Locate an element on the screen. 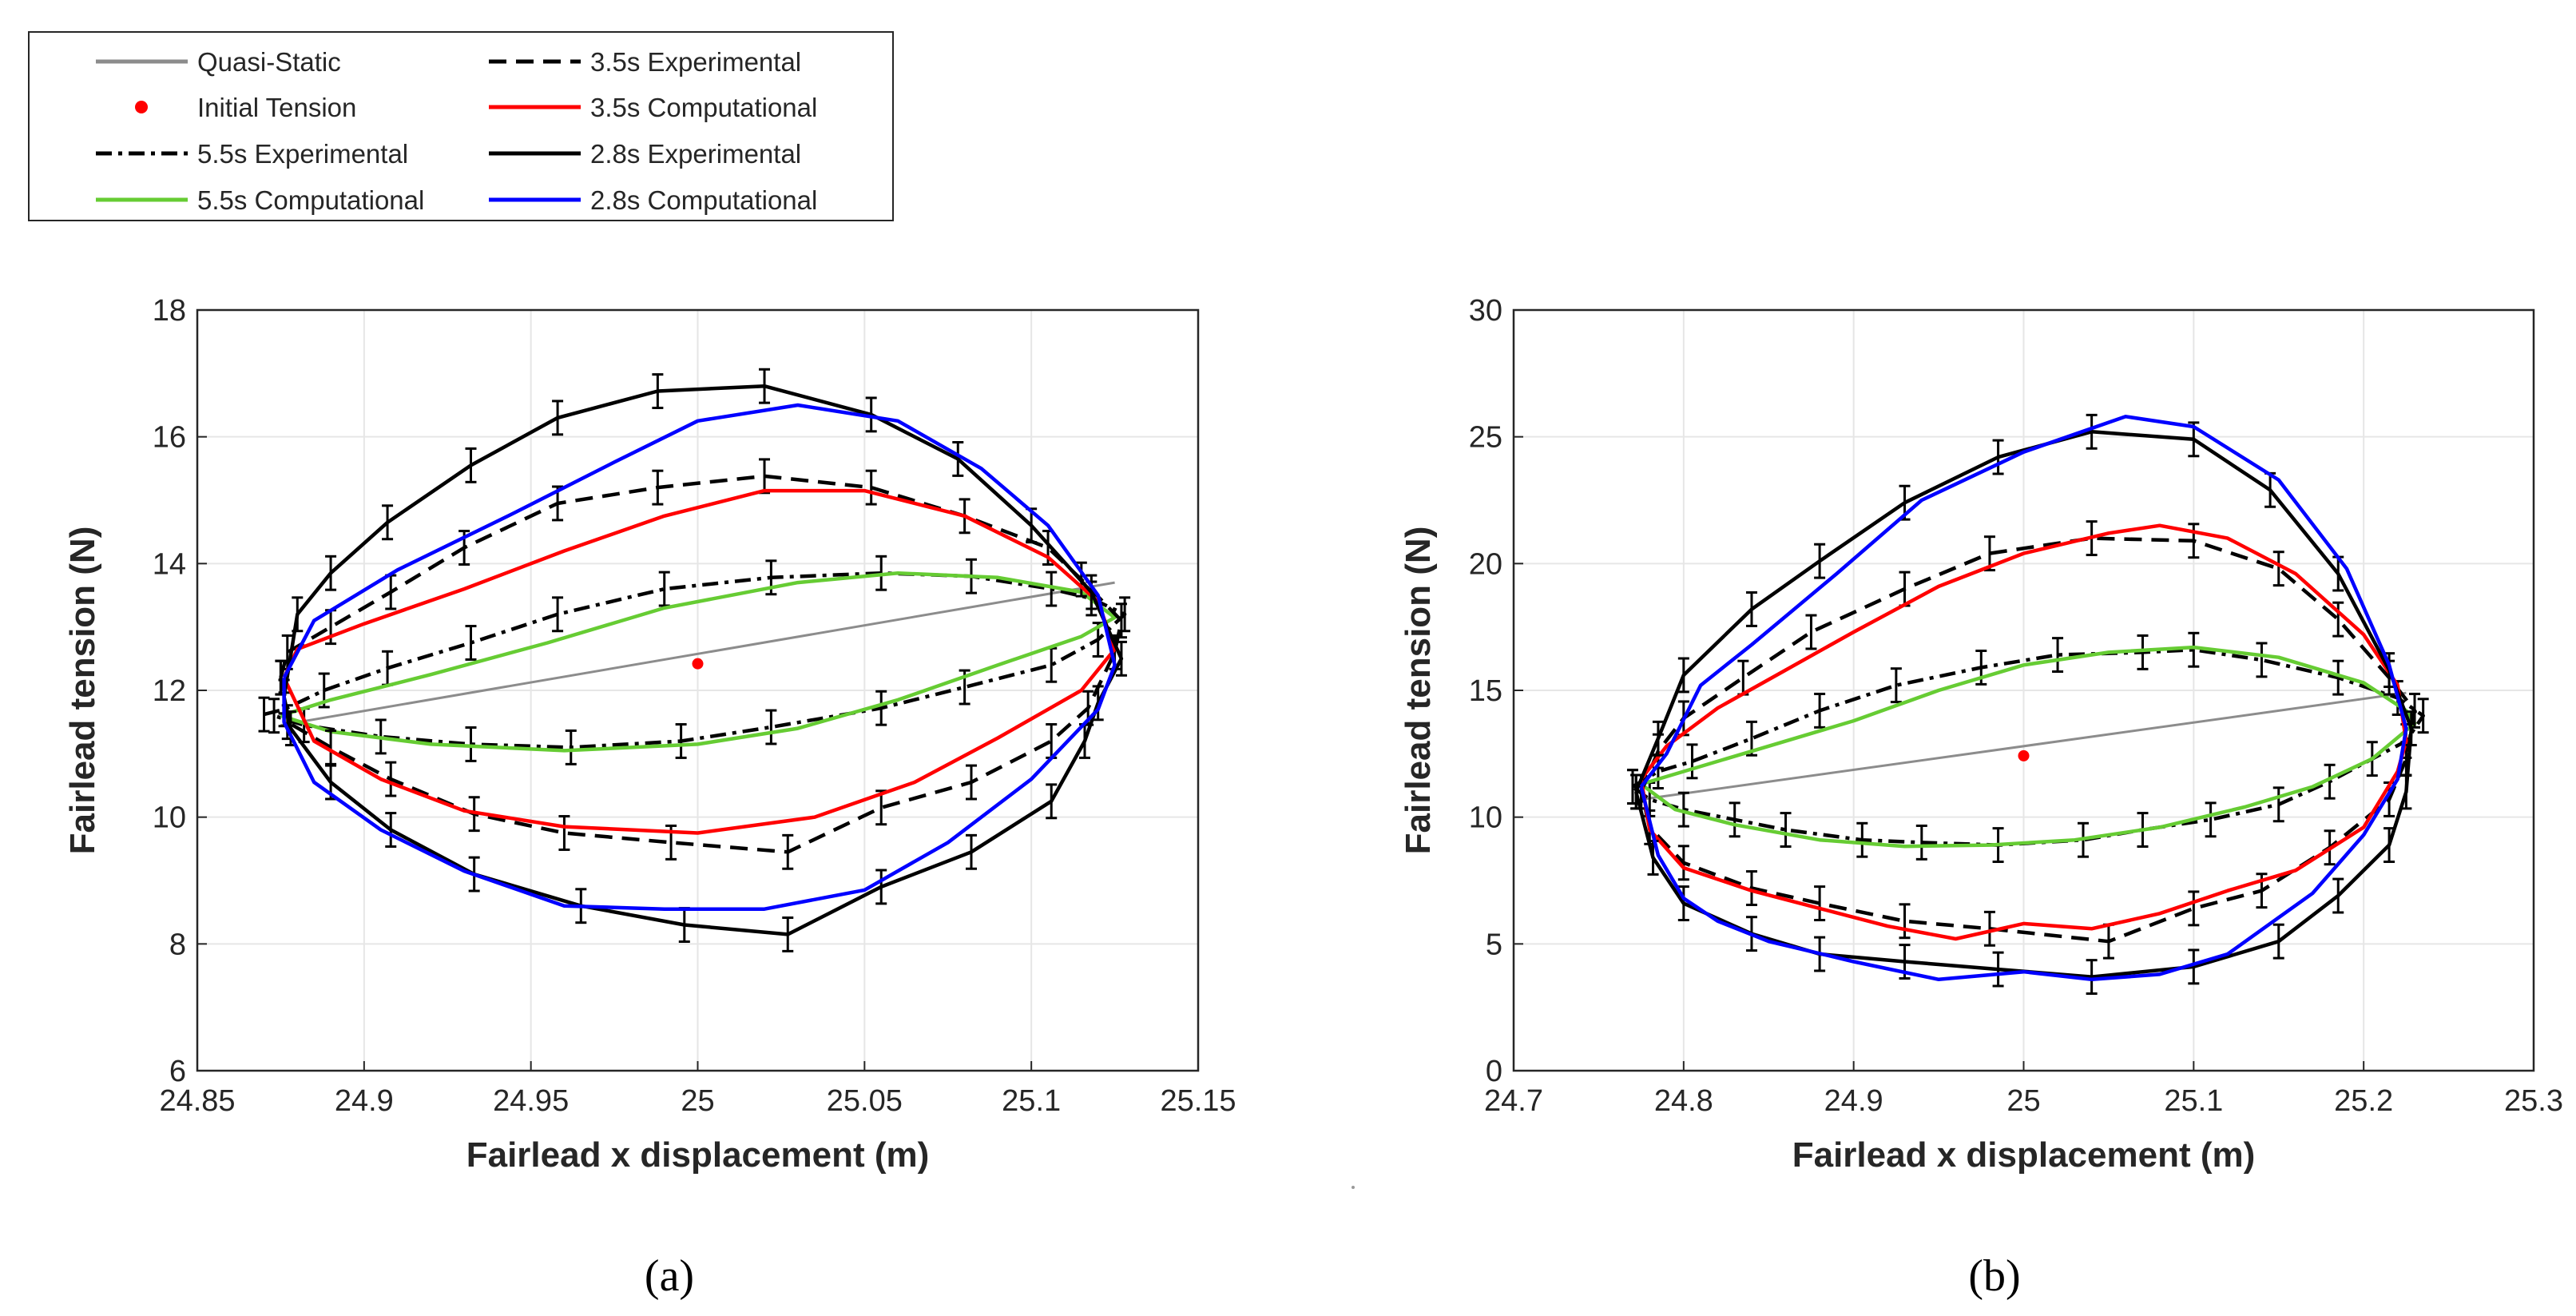  legend-label-2-8s-computational: 2.8s Computational is located at coordinates (703, 200).